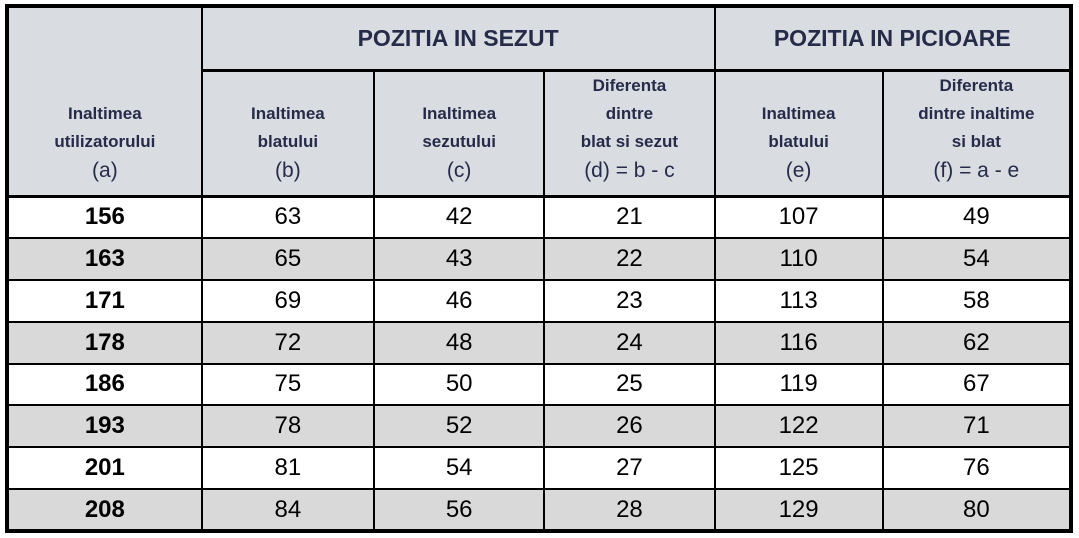 This screenshot has height=538, width=1079. I want to click on table-row: 208 84 56 28 129 80, so click(539, 510).